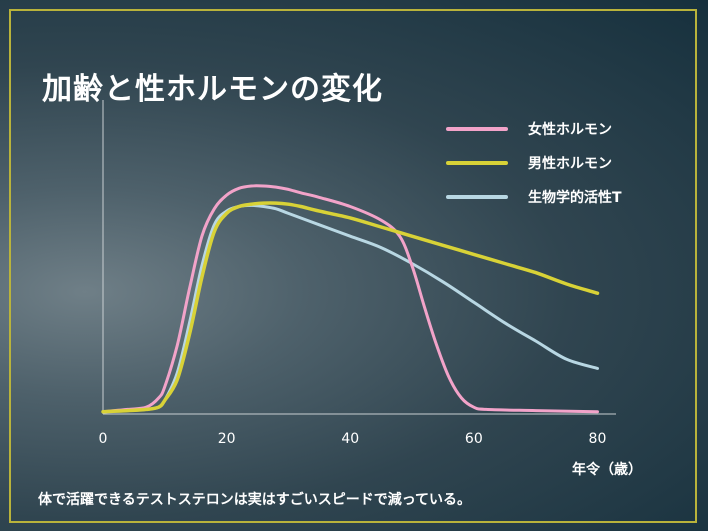  Describe the element at coordinates (607, 470) in the screenshot. I see `x-axis-label: 年令（歳）` at that location.